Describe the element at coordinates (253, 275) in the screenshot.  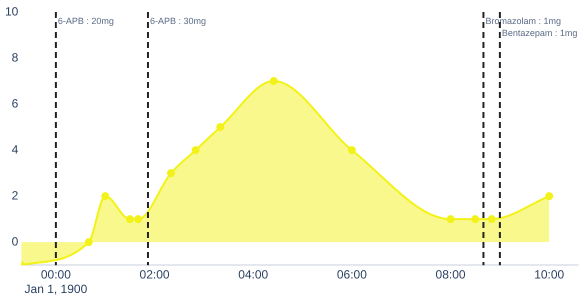
I see `x-tick-label: 04:00` at that location.